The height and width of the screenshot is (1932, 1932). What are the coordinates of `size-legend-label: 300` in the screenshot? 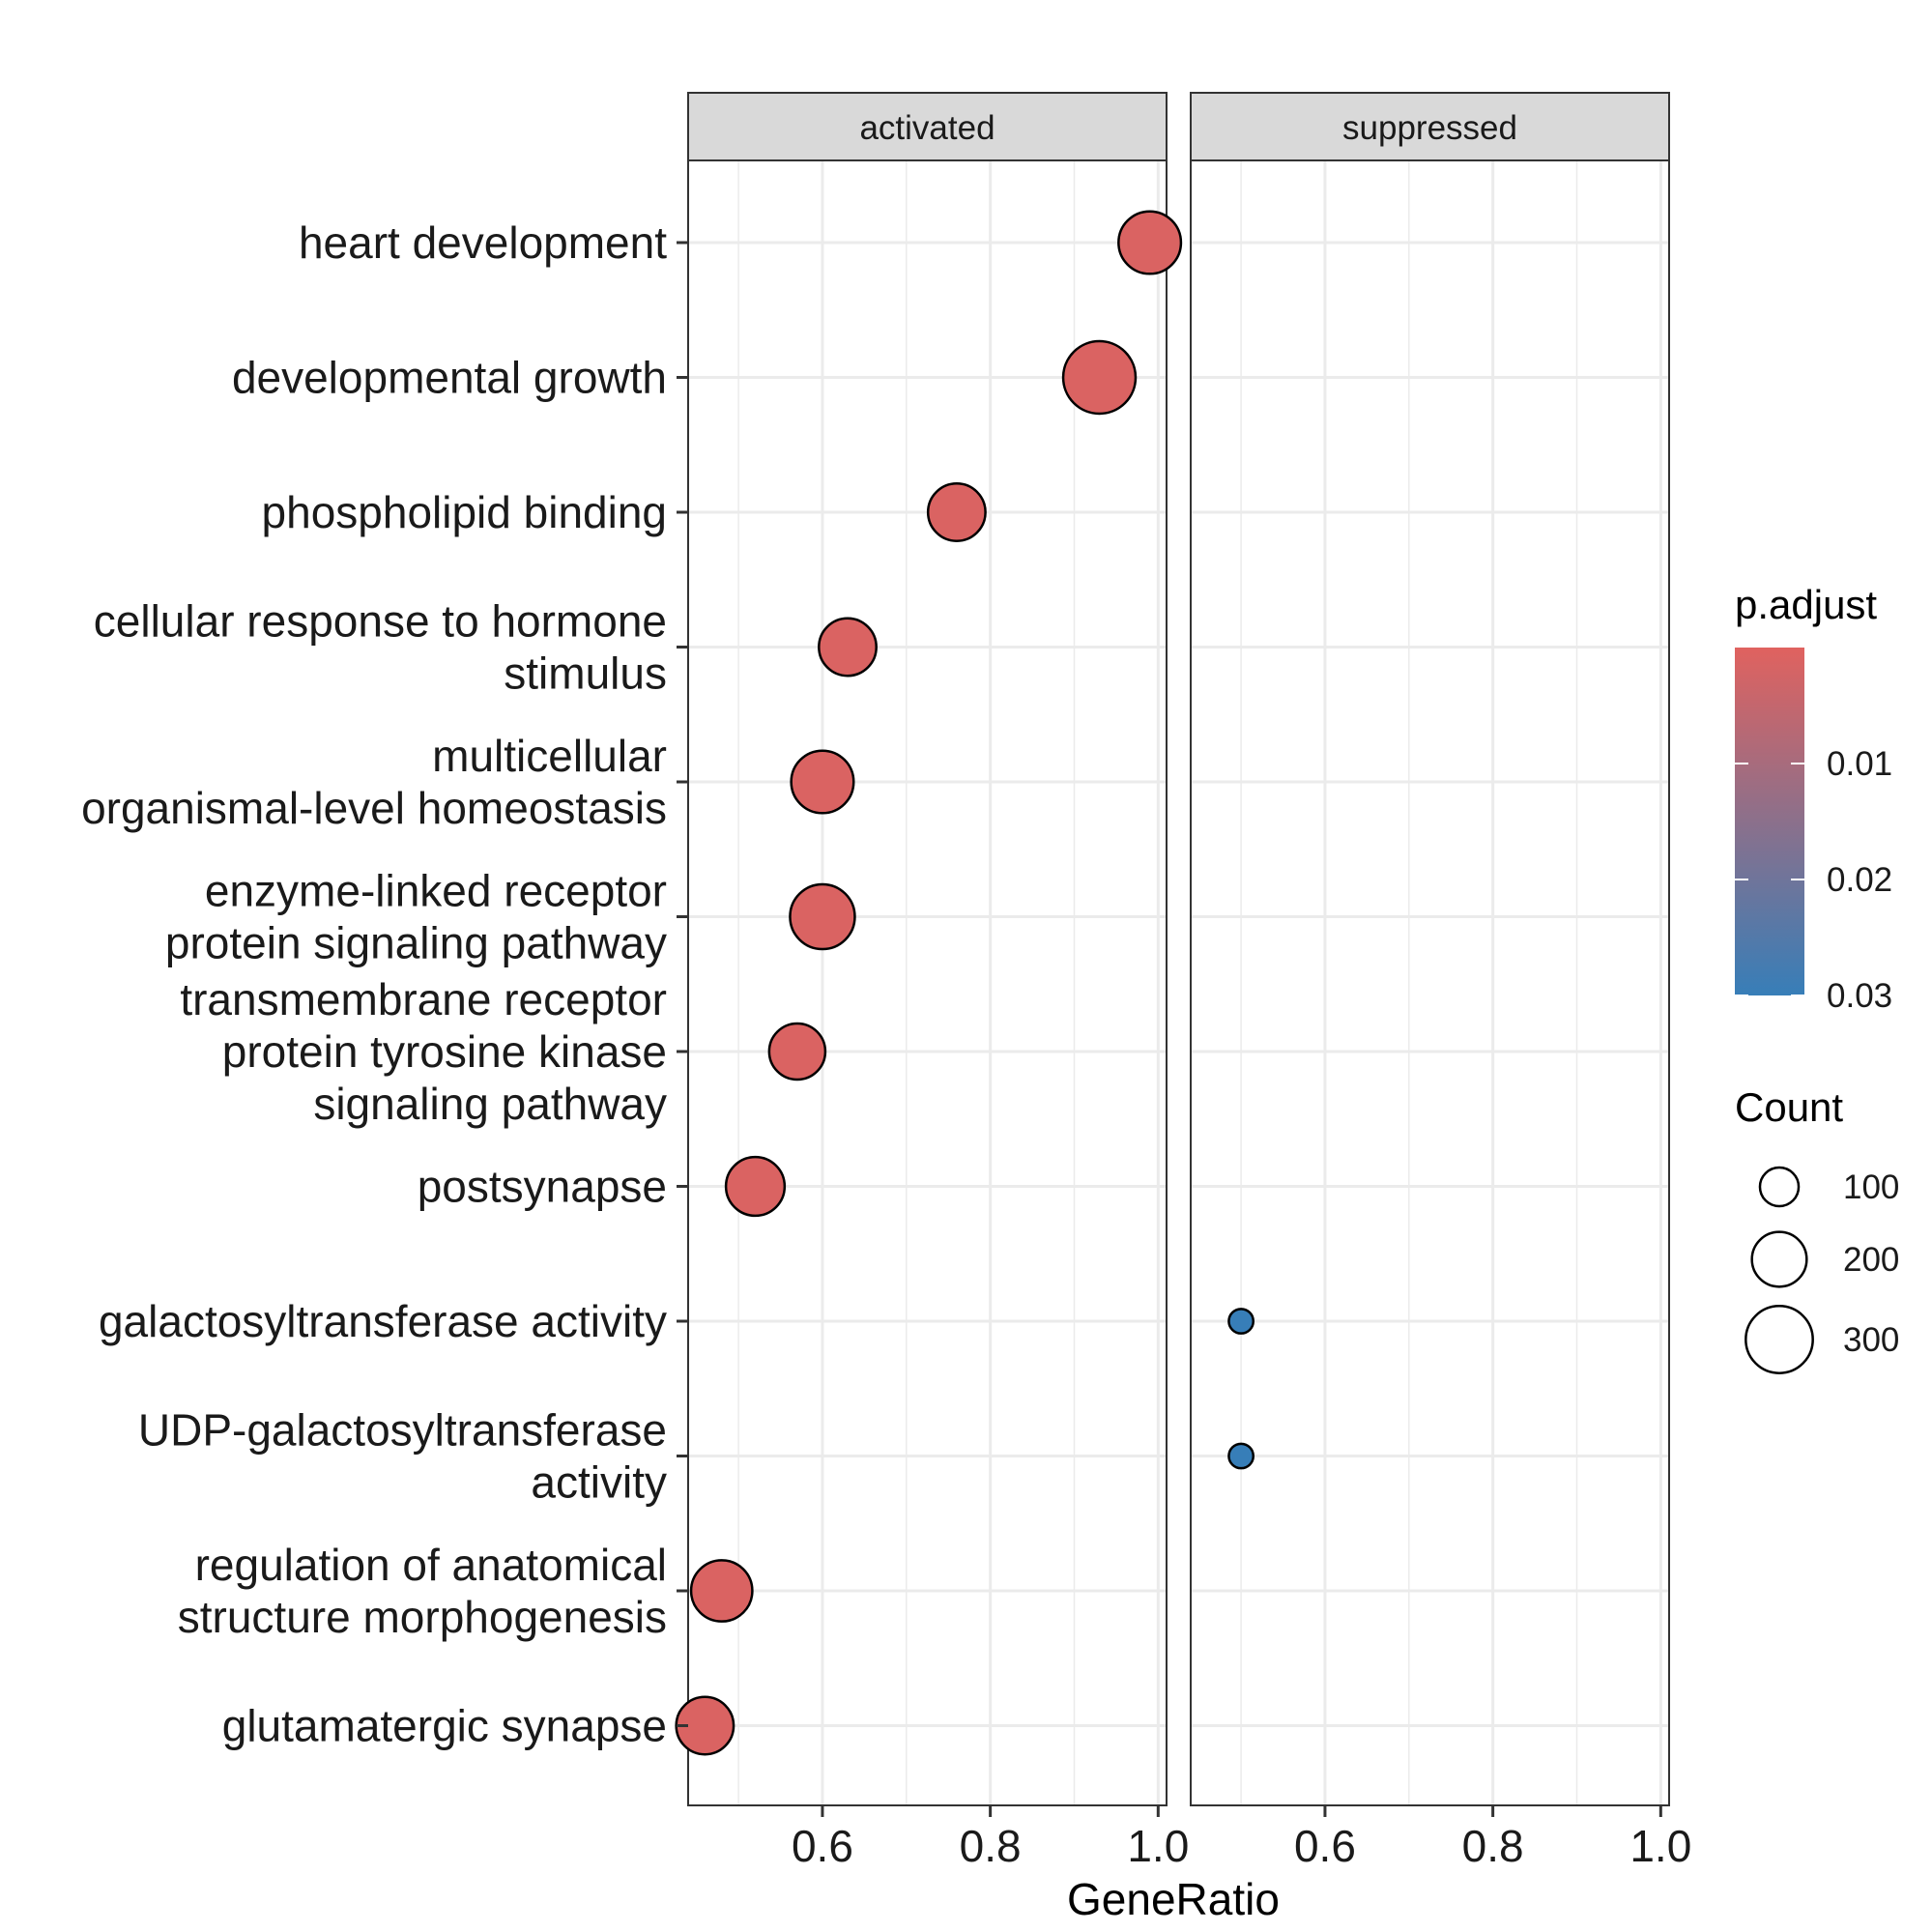 It's located at (1871, 1340).